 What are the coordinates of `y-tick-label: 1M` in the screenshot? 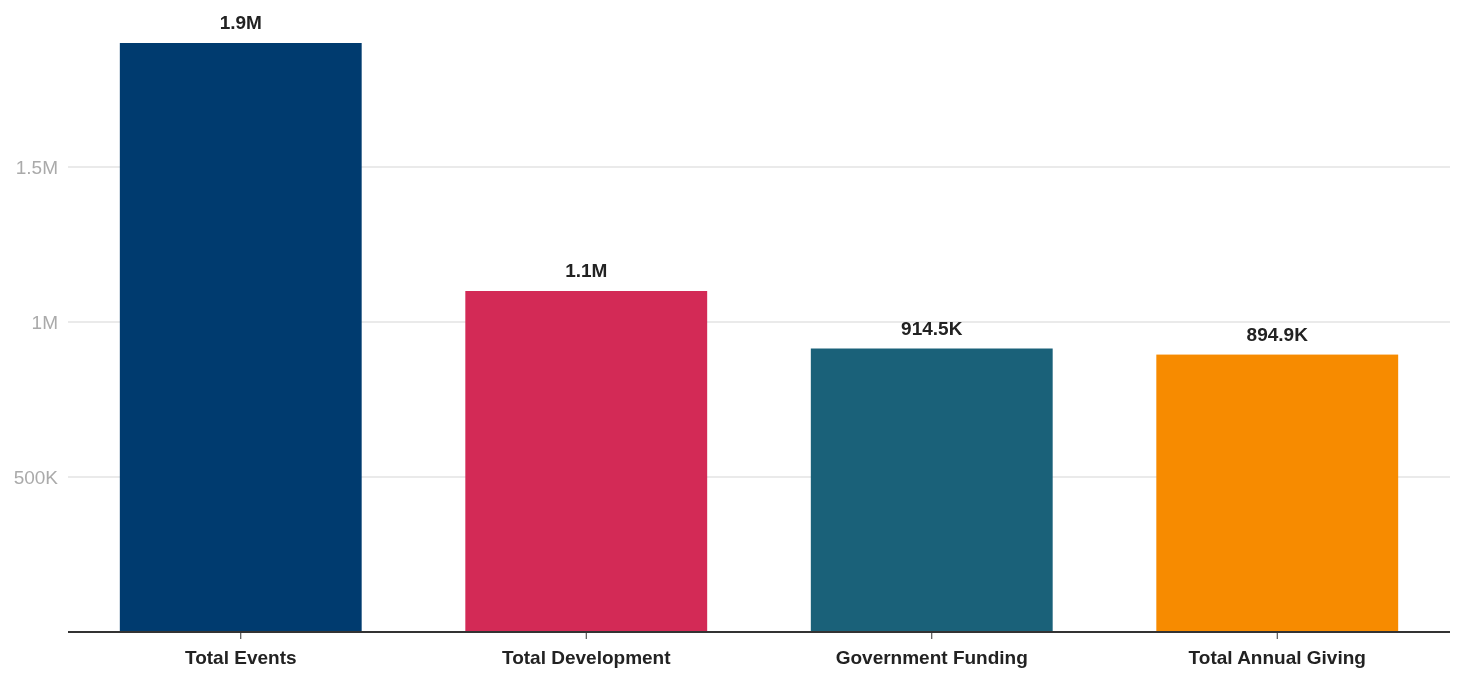 It's located at (44, 322).